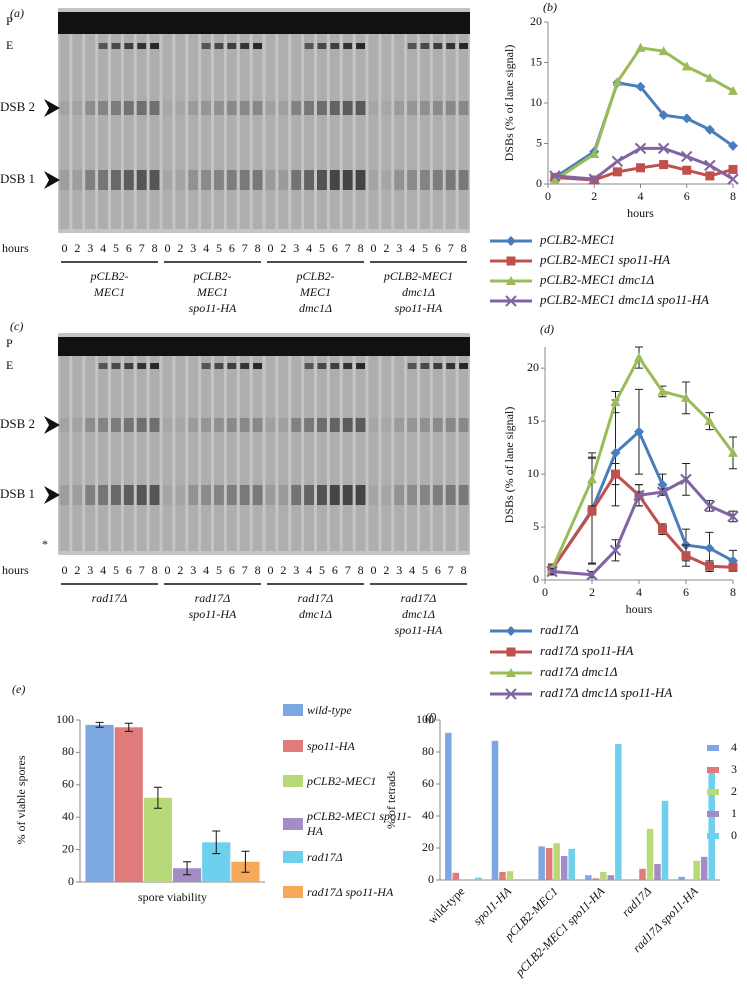 Image resolution: width=747 pixels, height=1007 pixels. Describe the element at coordinates (172, 897) in the screenshot. I see `x-tick-label: spore viability` at that location.